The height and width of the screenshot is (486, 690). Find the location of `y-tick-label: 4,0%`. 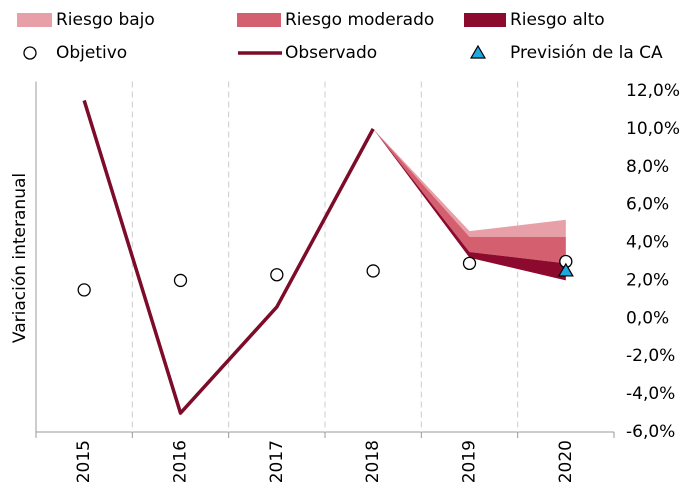

y-tick-label: 4,0% is located at coordinates (647, 243).